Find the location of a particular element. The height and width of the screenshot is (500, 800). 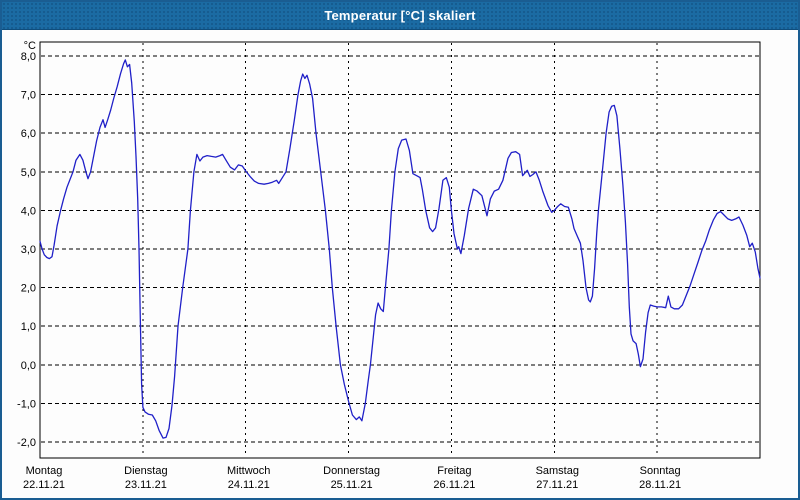

ytick-label-8: 8,0 is located at coordinates (28, 57).